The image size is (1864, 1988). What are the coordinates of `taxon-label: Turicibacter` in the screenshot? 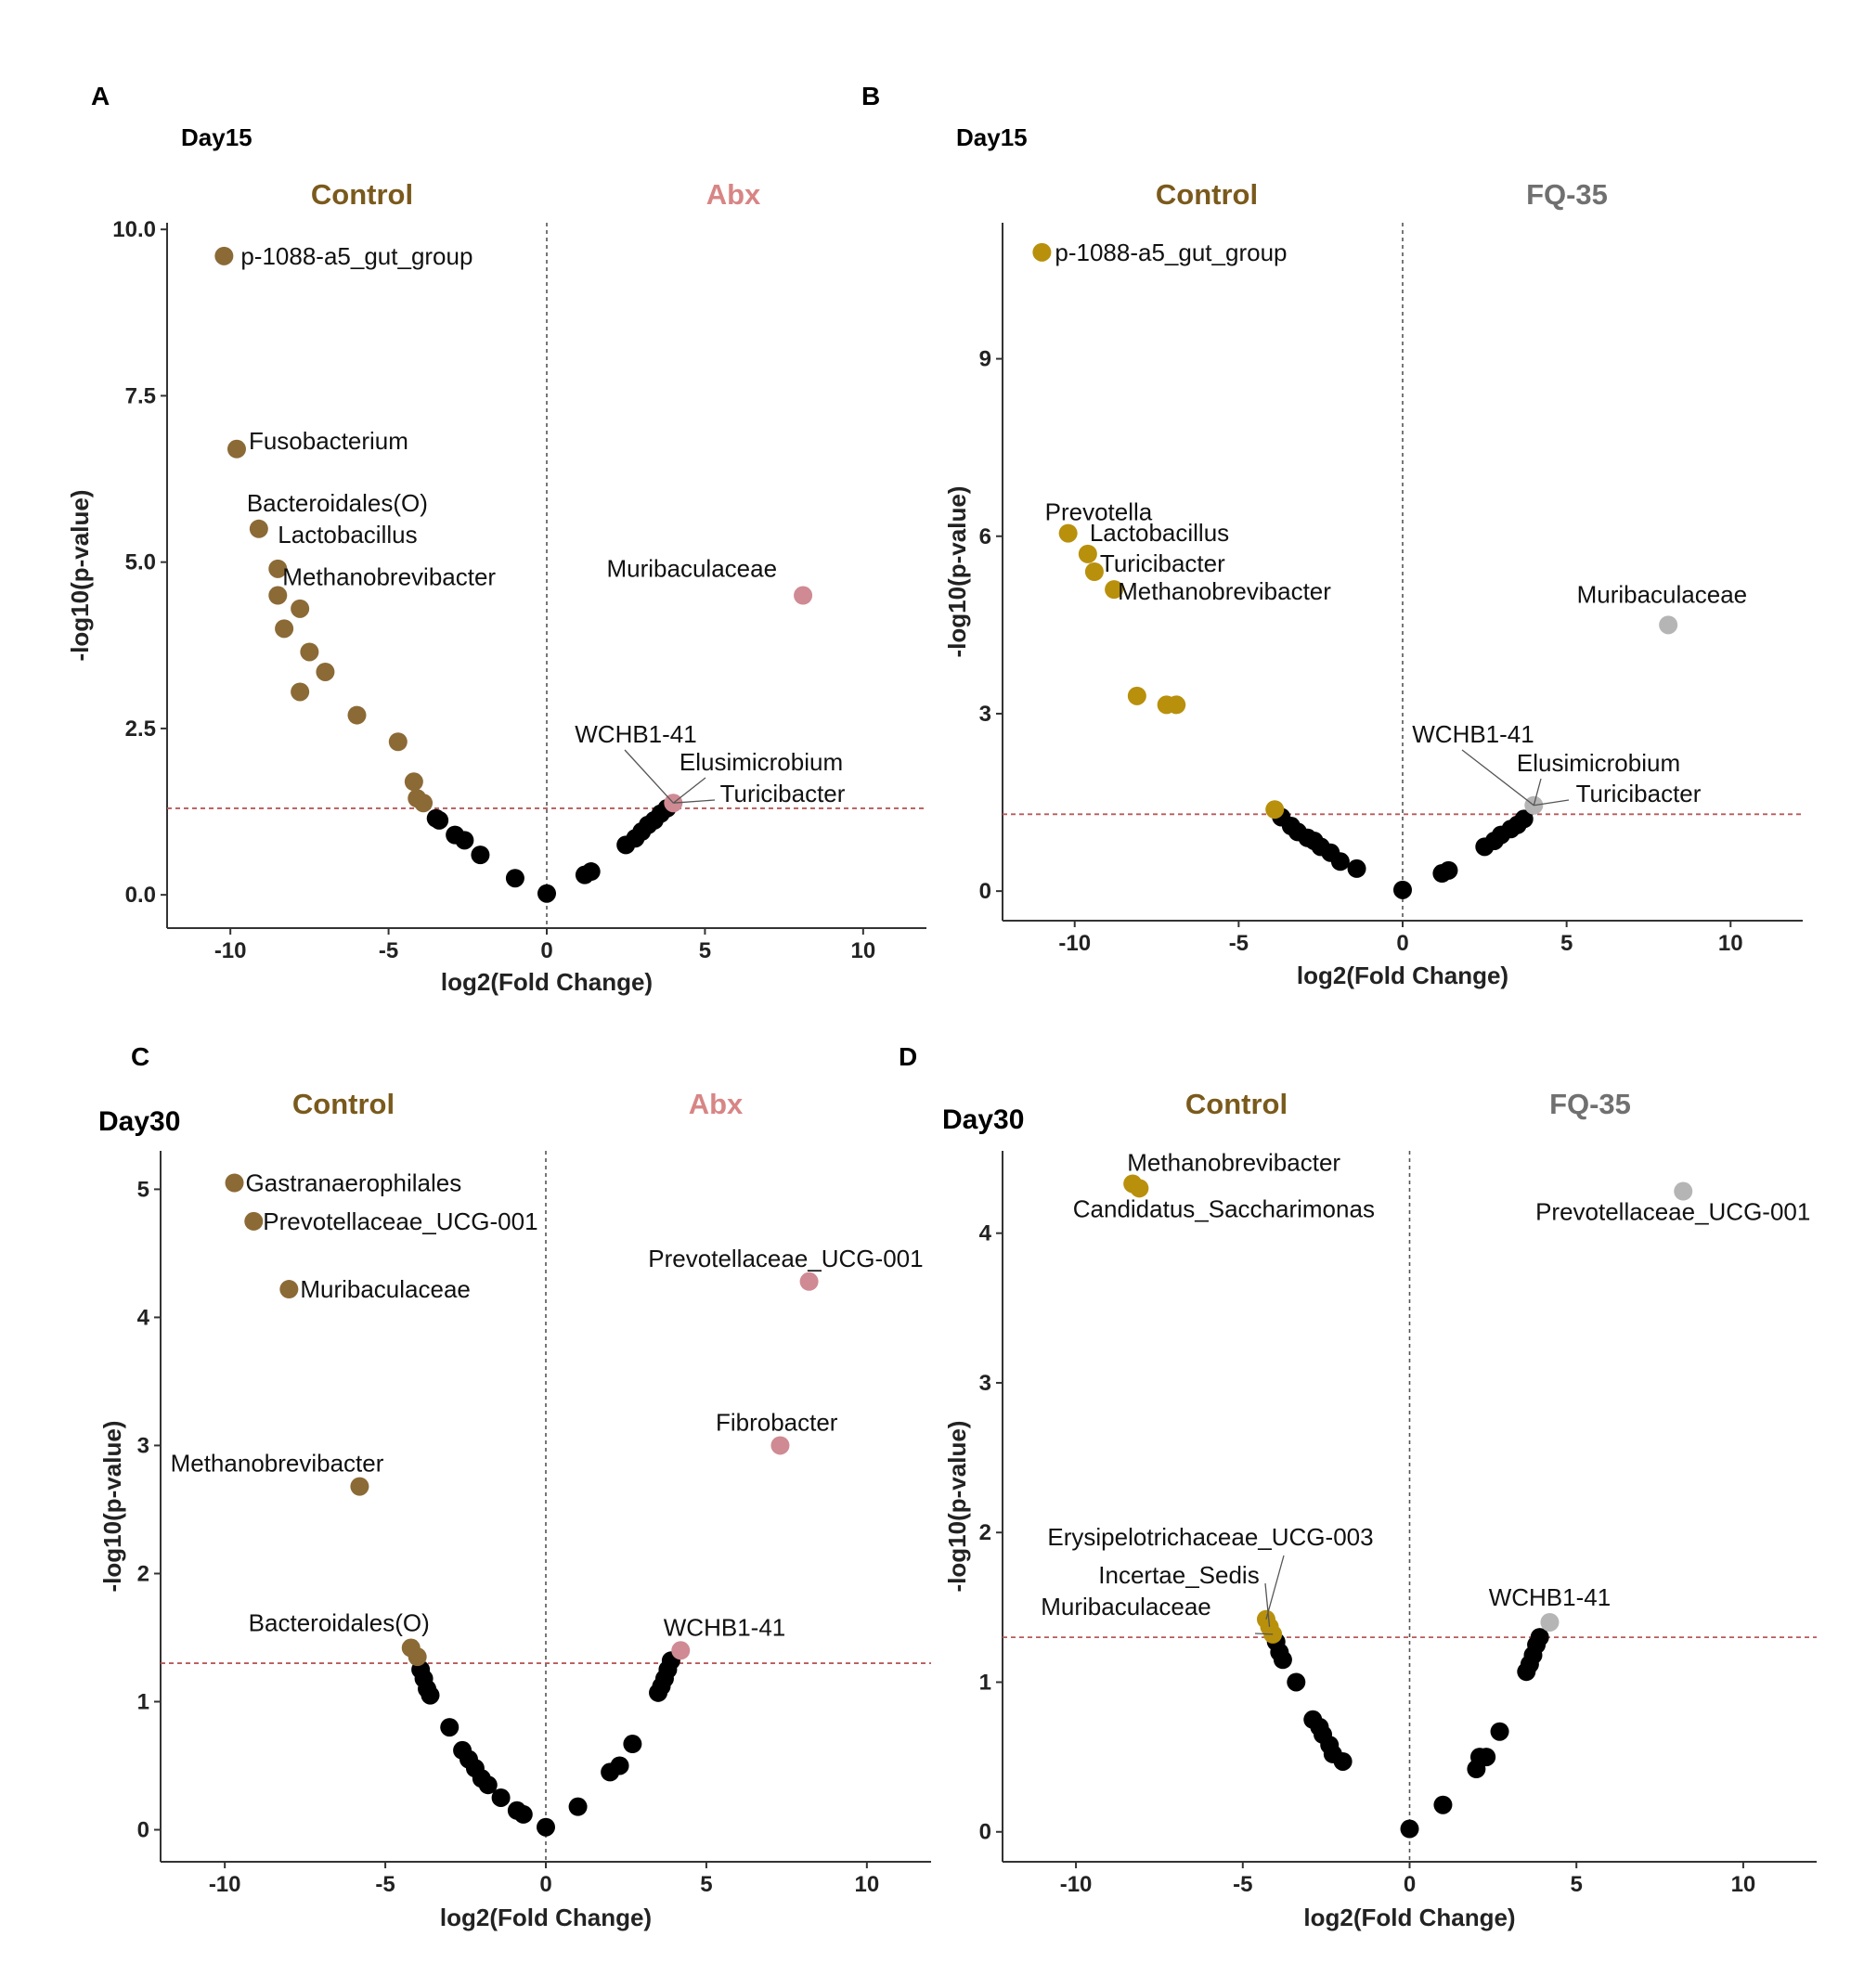 It's located at (1162, 563).